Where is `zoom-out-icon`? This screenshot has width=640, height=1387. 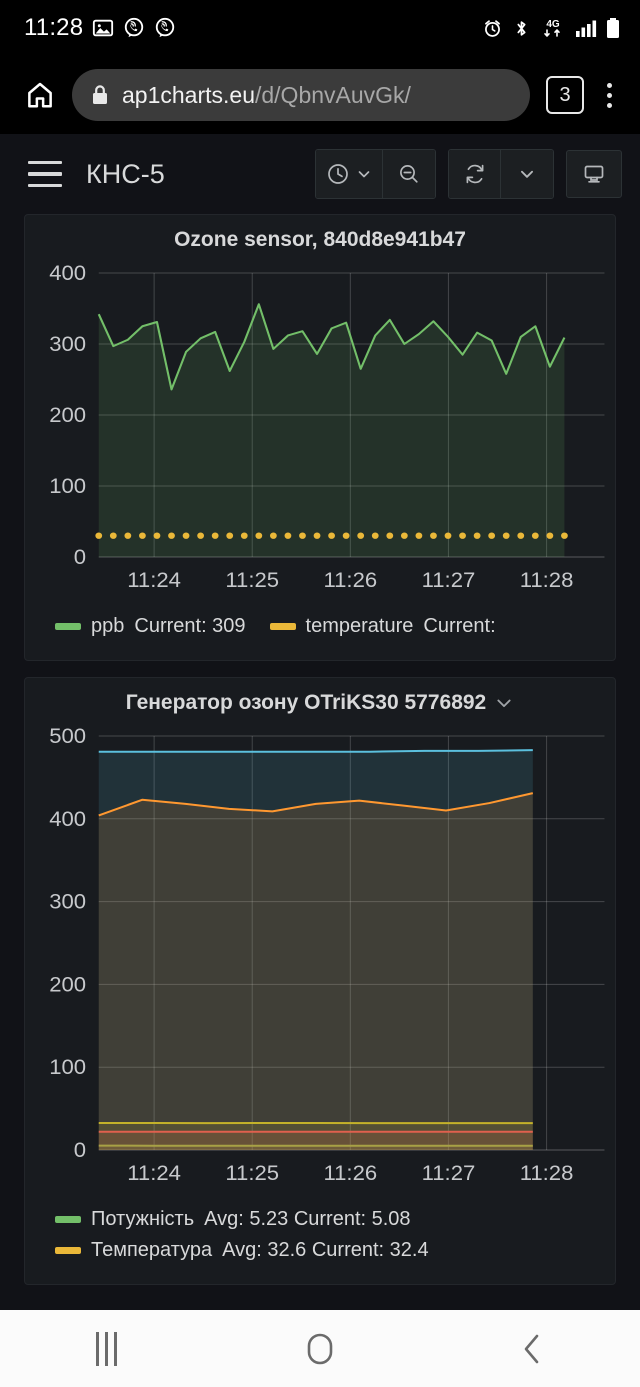 zoom-out-icon is located at coordinates (409, 174).